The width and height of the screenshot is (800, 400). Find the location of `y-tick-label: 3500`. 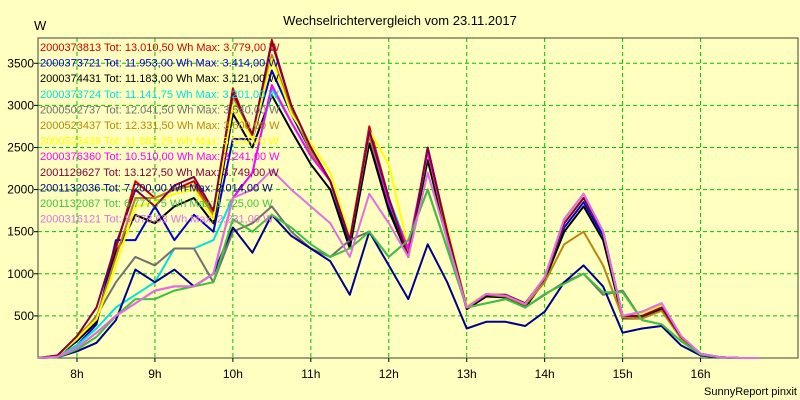

y-tick-label: 3500 is located at coordinates (20, 63).